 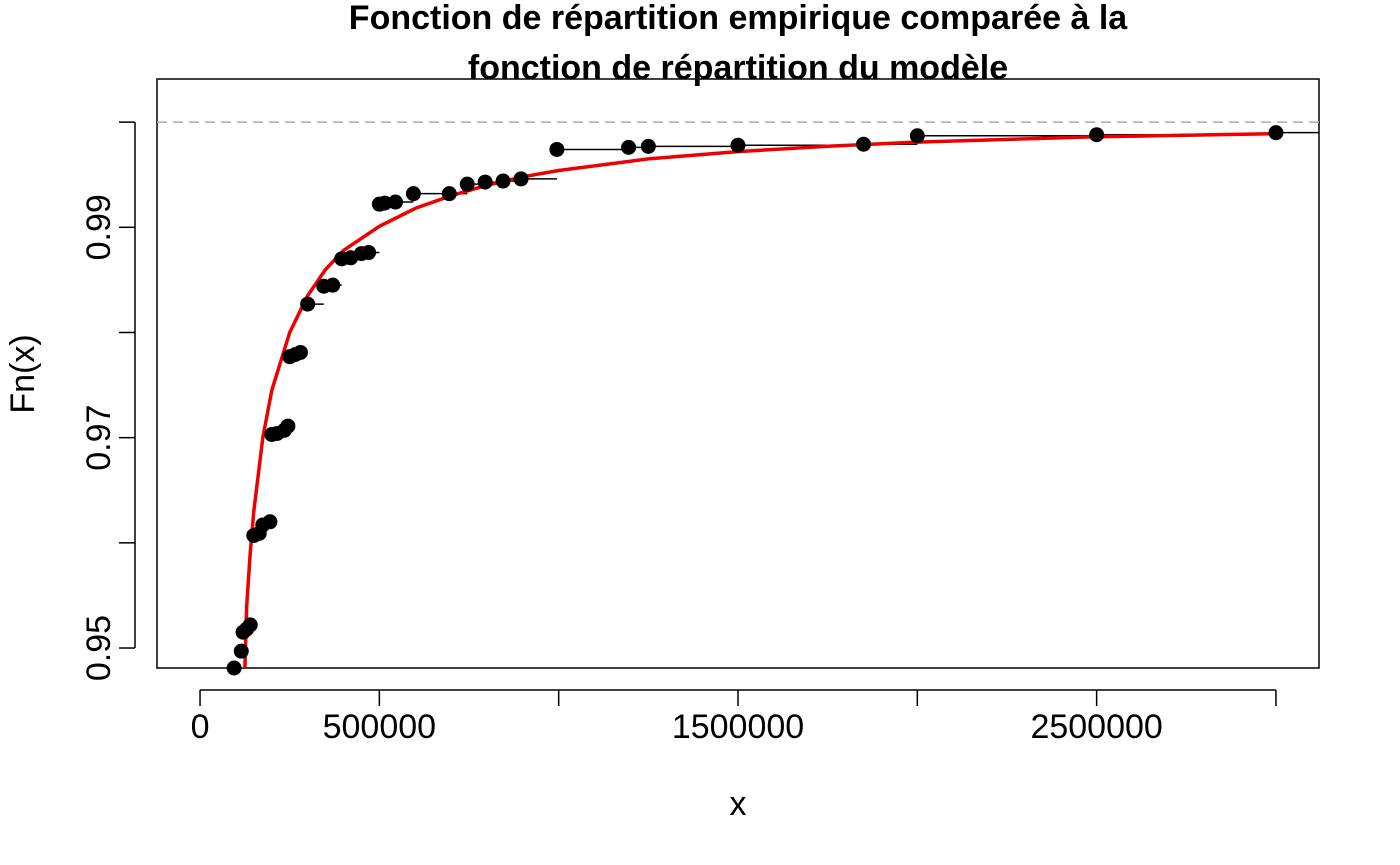 What do you see at coordinates (200, 727) in the screenshot?
I see `x-tick-label: 0` at bounding box center [200, 727].